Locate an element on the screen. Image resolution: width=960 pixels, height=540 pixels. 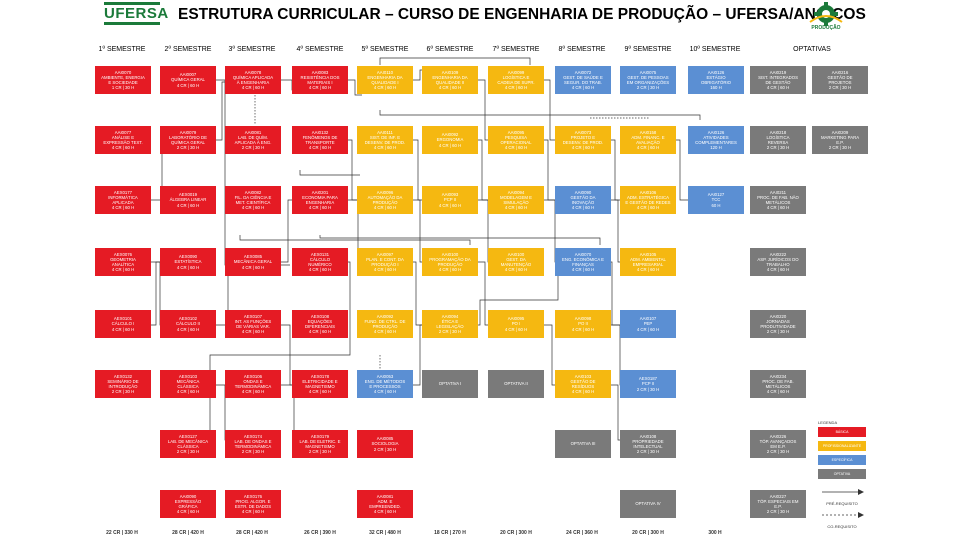
course-text: MAGNETISMO is located at coordinates (320, 386).